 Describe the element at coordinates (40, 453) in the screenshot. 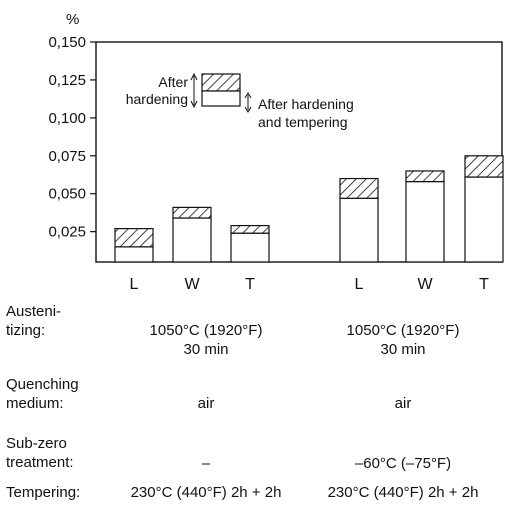

I see `subzero-label: Sub-zero treatment:` at that location.